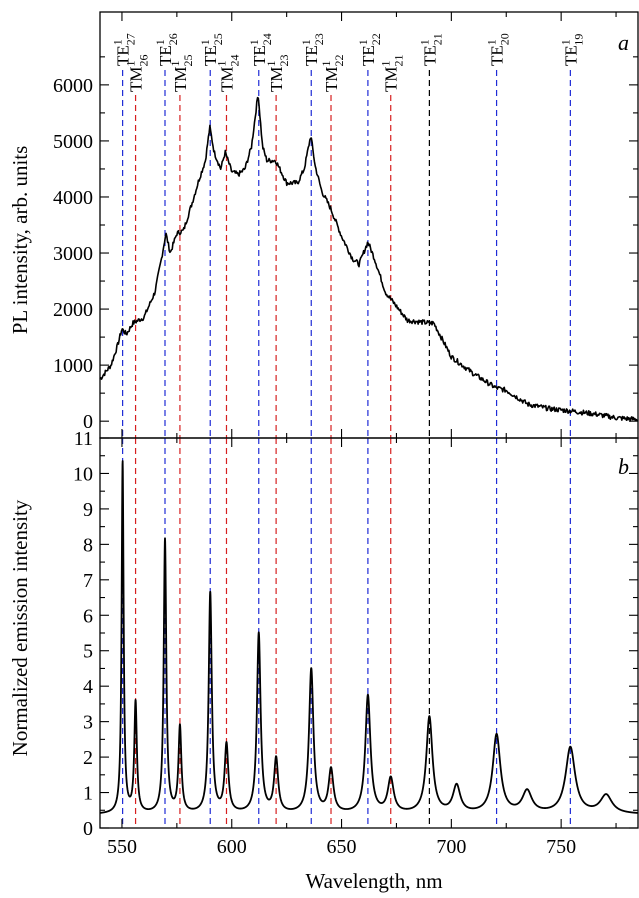  Describe the element at coordinates (88, 652) in the screenshot. I see `y-tick-label-5: 5` at that location.